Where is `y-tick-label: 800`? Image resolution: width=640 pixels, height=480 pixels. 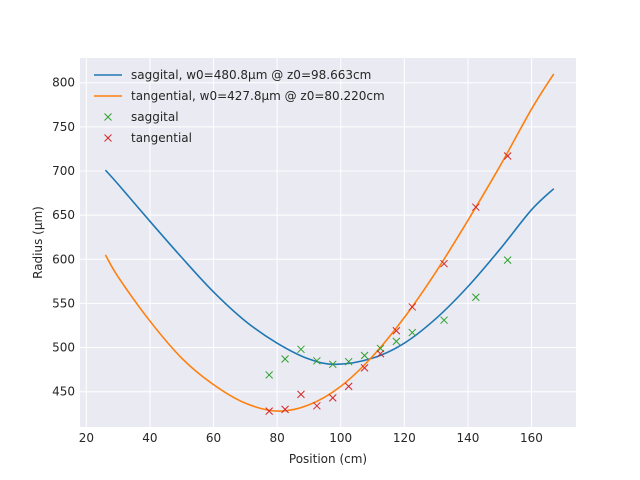 y-tick-label: 800 is located at coordinates (63, 83).